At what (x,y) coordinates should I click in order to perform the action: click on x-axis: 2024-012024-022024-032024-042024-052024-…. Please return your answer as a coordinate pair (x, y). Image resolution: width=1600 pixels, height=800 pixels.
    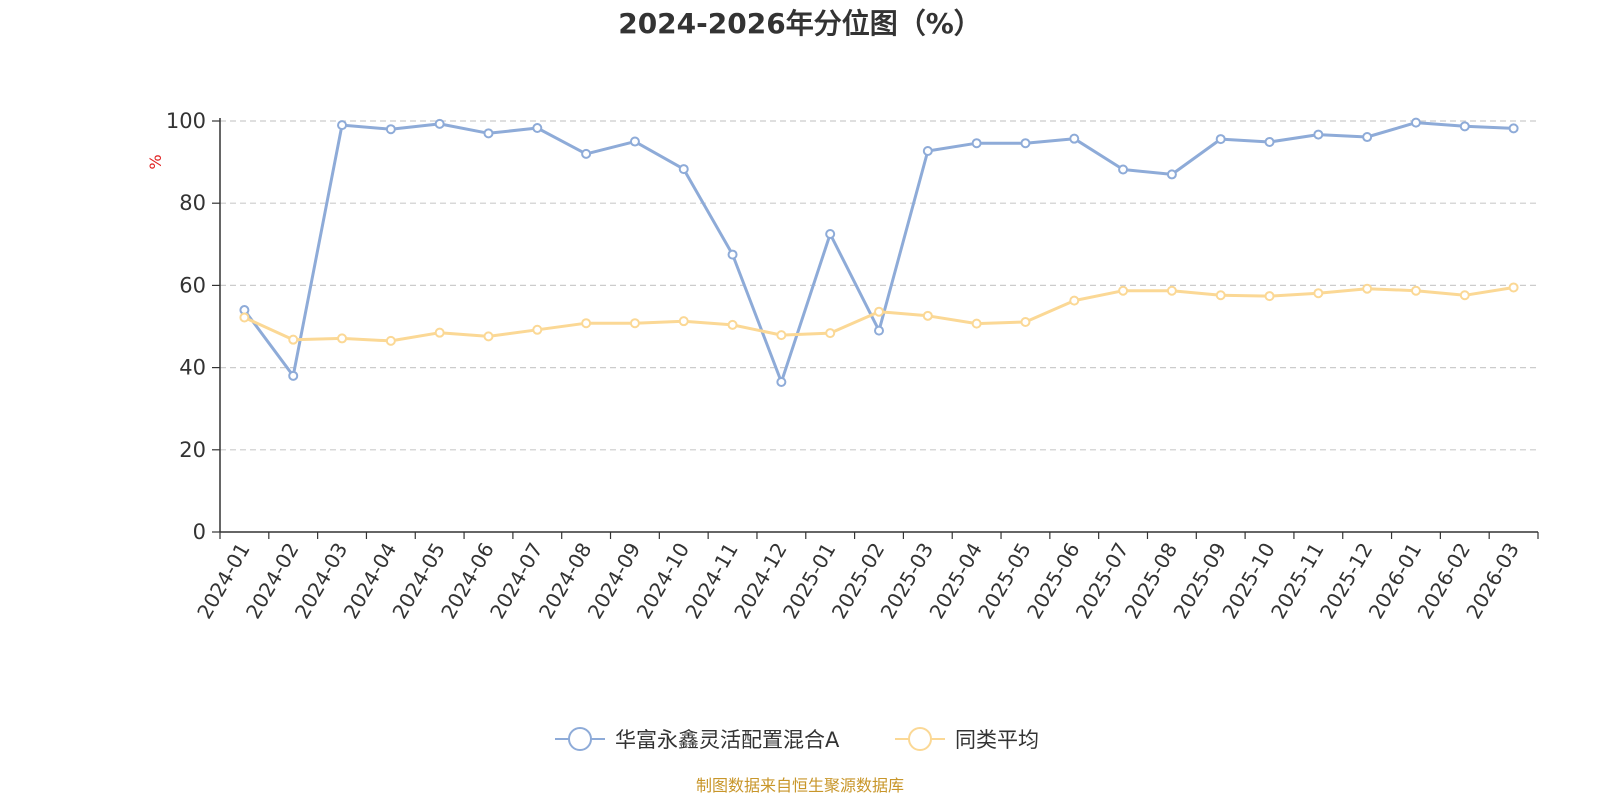
    Looking at the image, I should click on (865, 577).